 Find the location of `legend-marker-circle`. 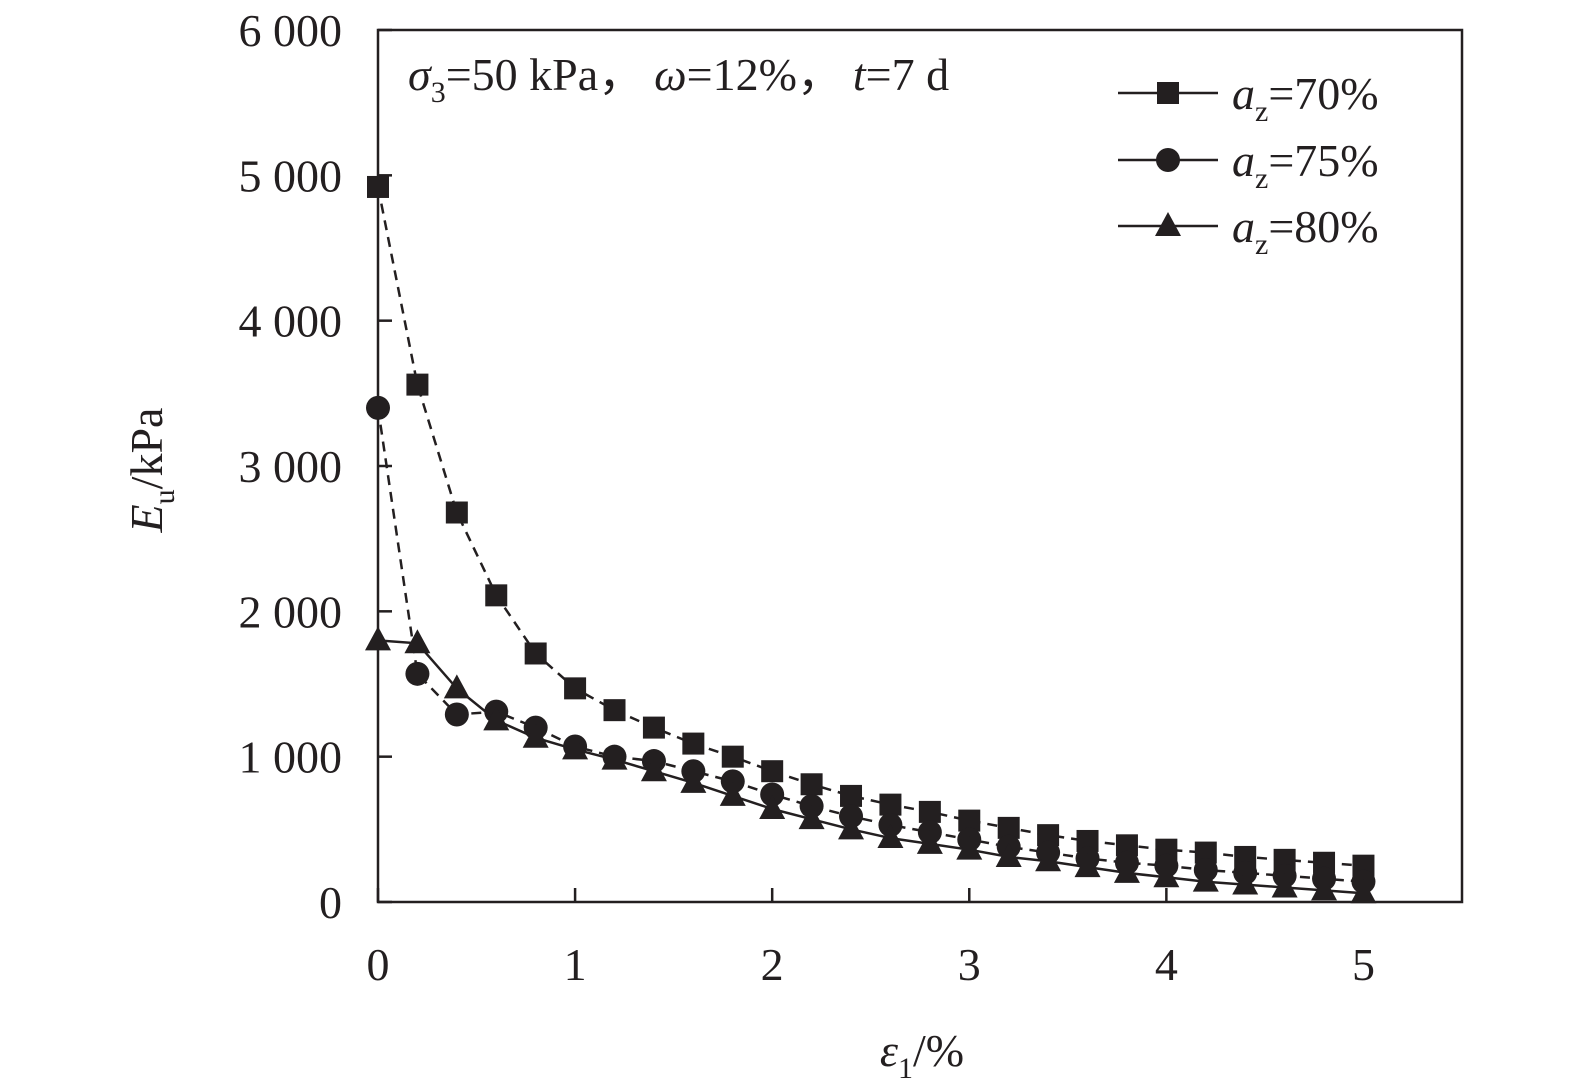

legend-marker-circle is located at coordinates (1168, 160).